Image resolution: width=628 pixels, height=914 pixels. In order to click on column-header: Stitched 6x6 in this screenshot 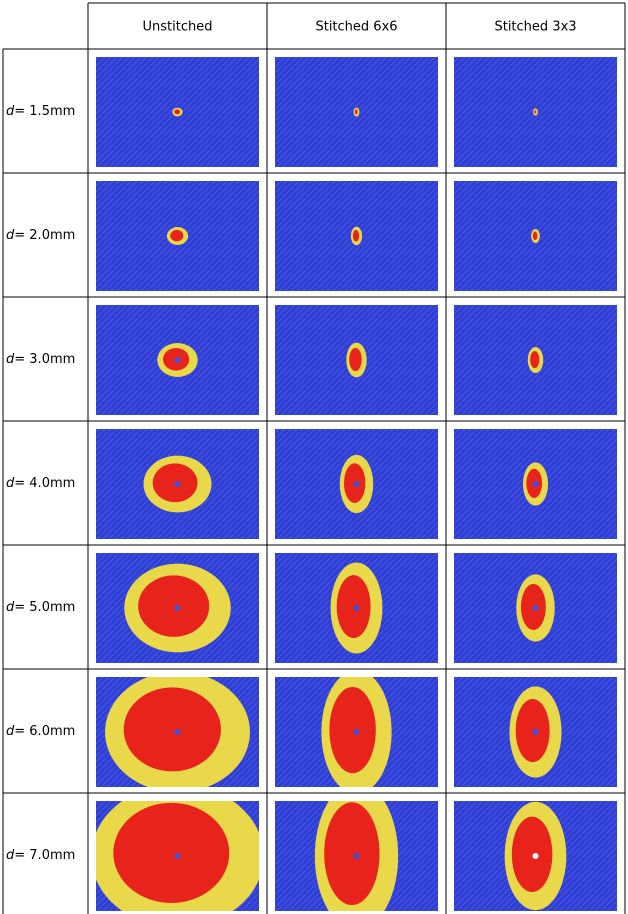, I will do `click(356, 27)`.